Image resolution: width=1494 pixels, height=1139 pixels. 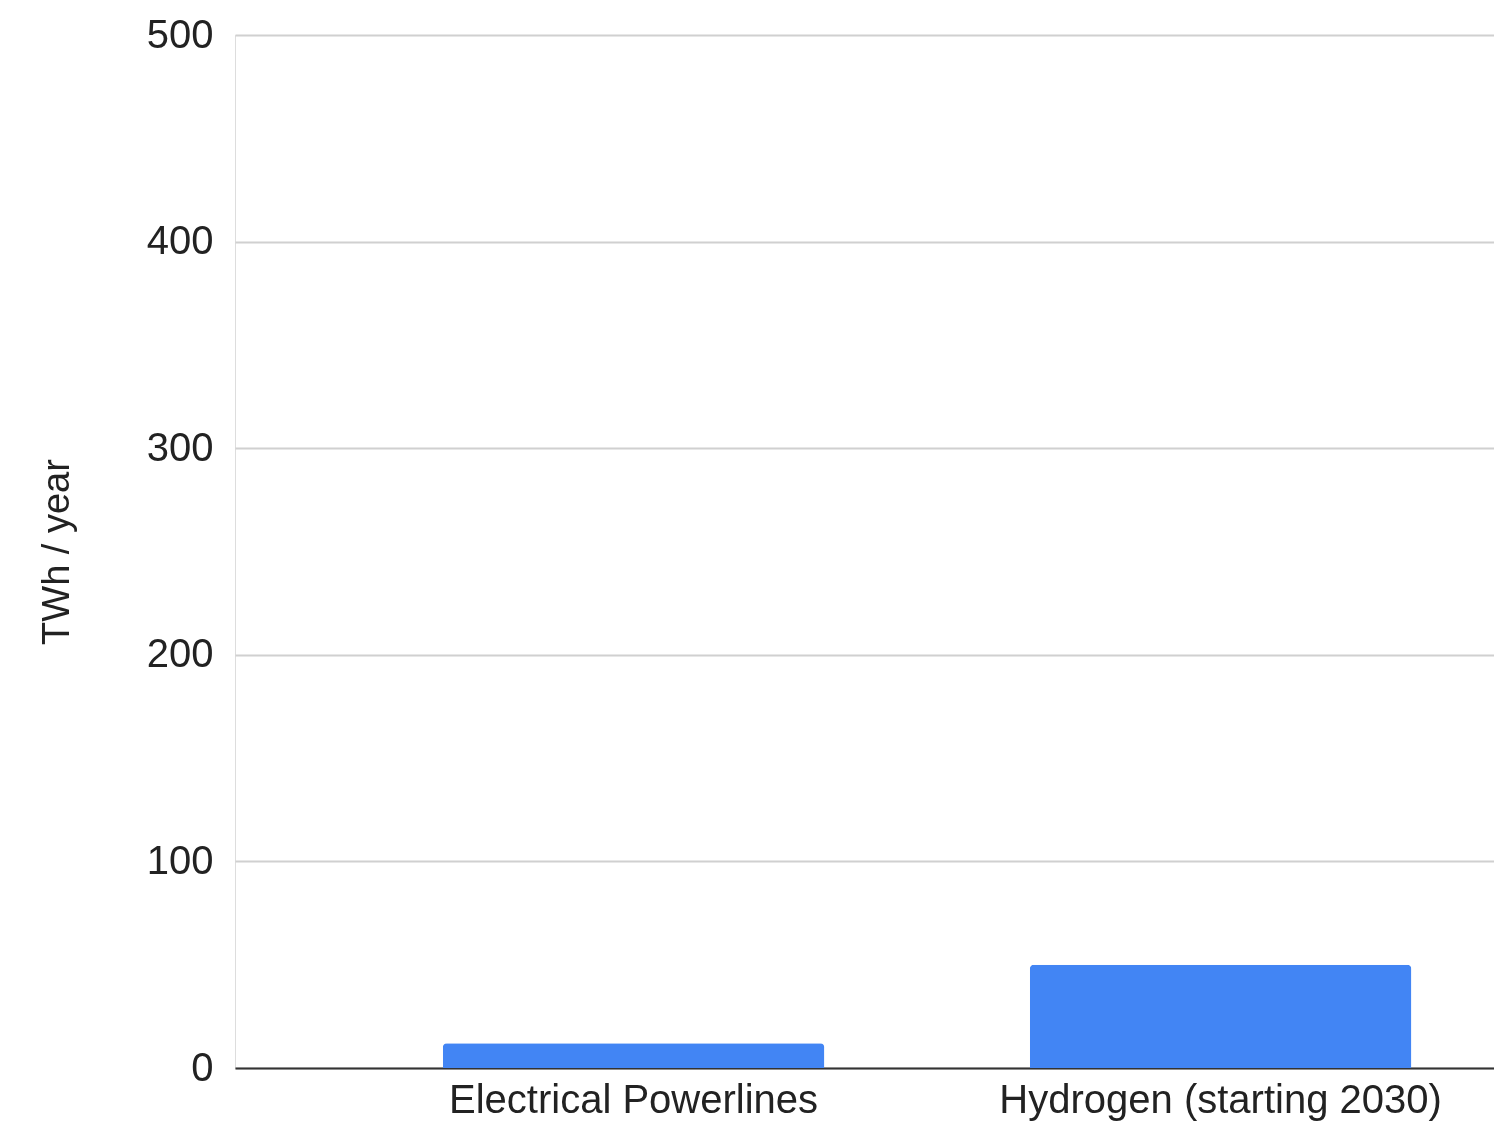 What do you see at coordinates (55, 551) in the screenshot?
I see `y-axis-title: TWh / year` at bounding box center [55, 551].